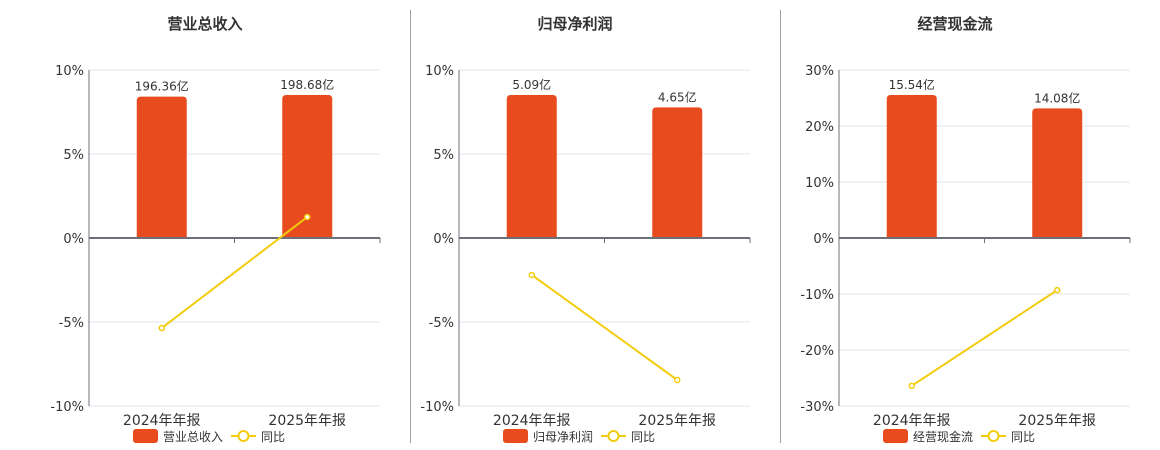 The width and height of the screenshot is (1160, 450). I want to click on legend-bar-label: 营业总收入, so click(193, 437).